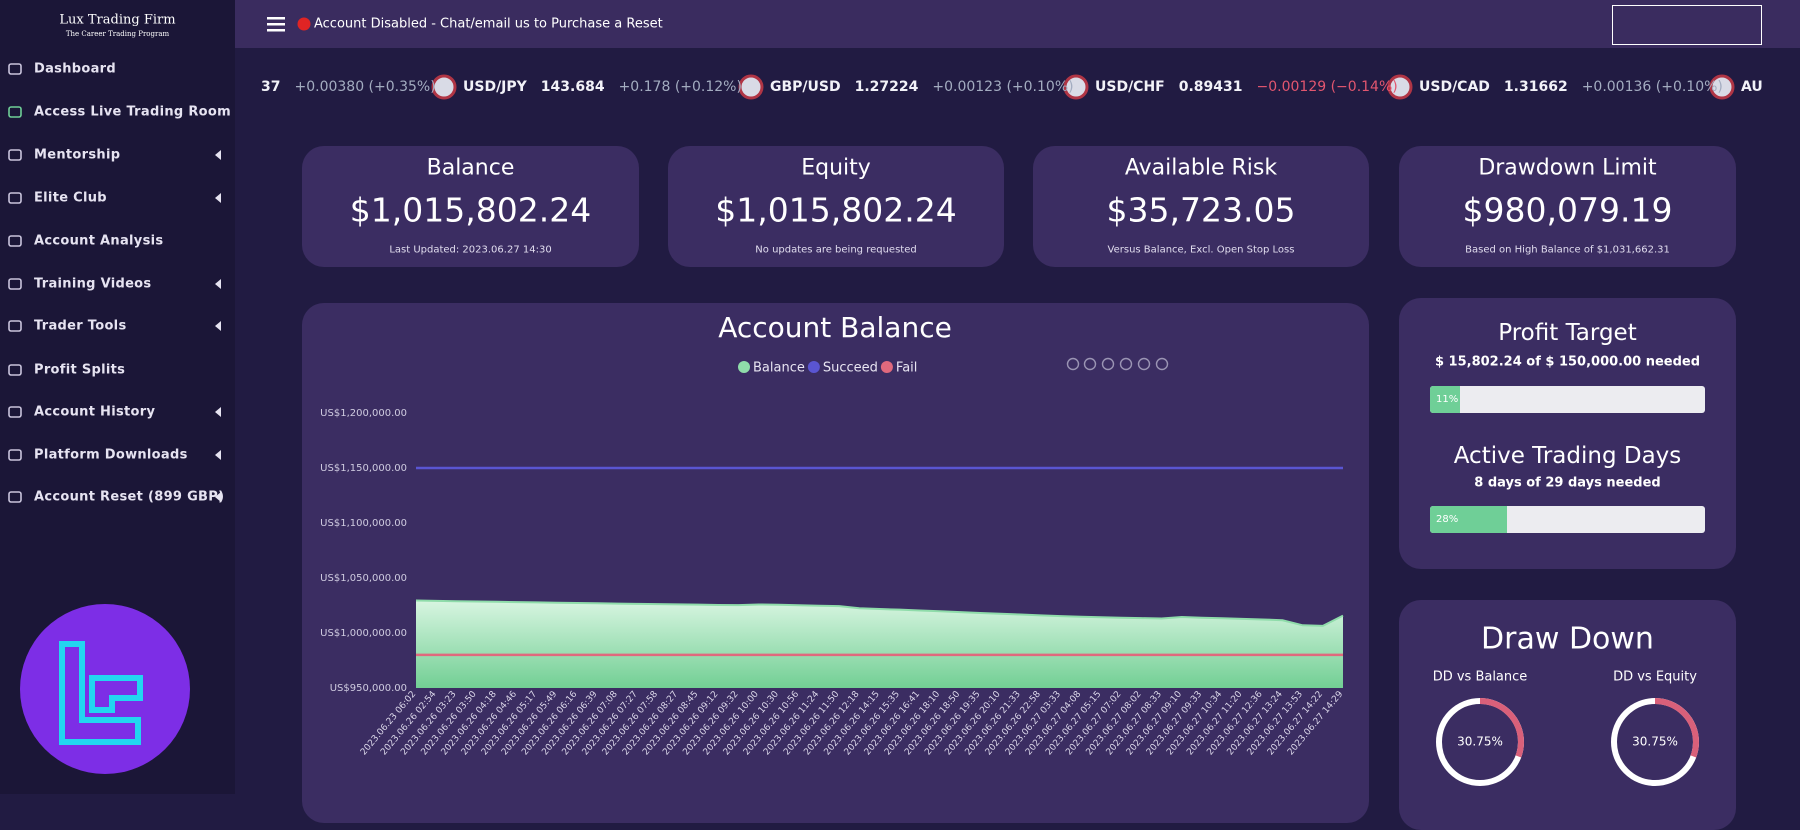 This screenshot has height=830, width=1800. What do you see at coordinates (1315, 723) in the screenshot?
I see `x-tick-label: 2023.06.27 14:29` at bounding box center [1315, 723].